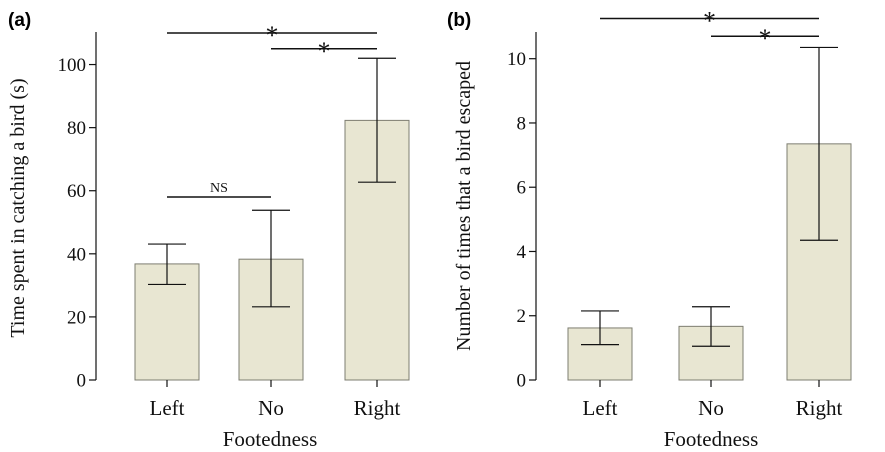 The image size is (885, 452). I want to click on panel-b-y-tick-label: 0, so click(522, 381).